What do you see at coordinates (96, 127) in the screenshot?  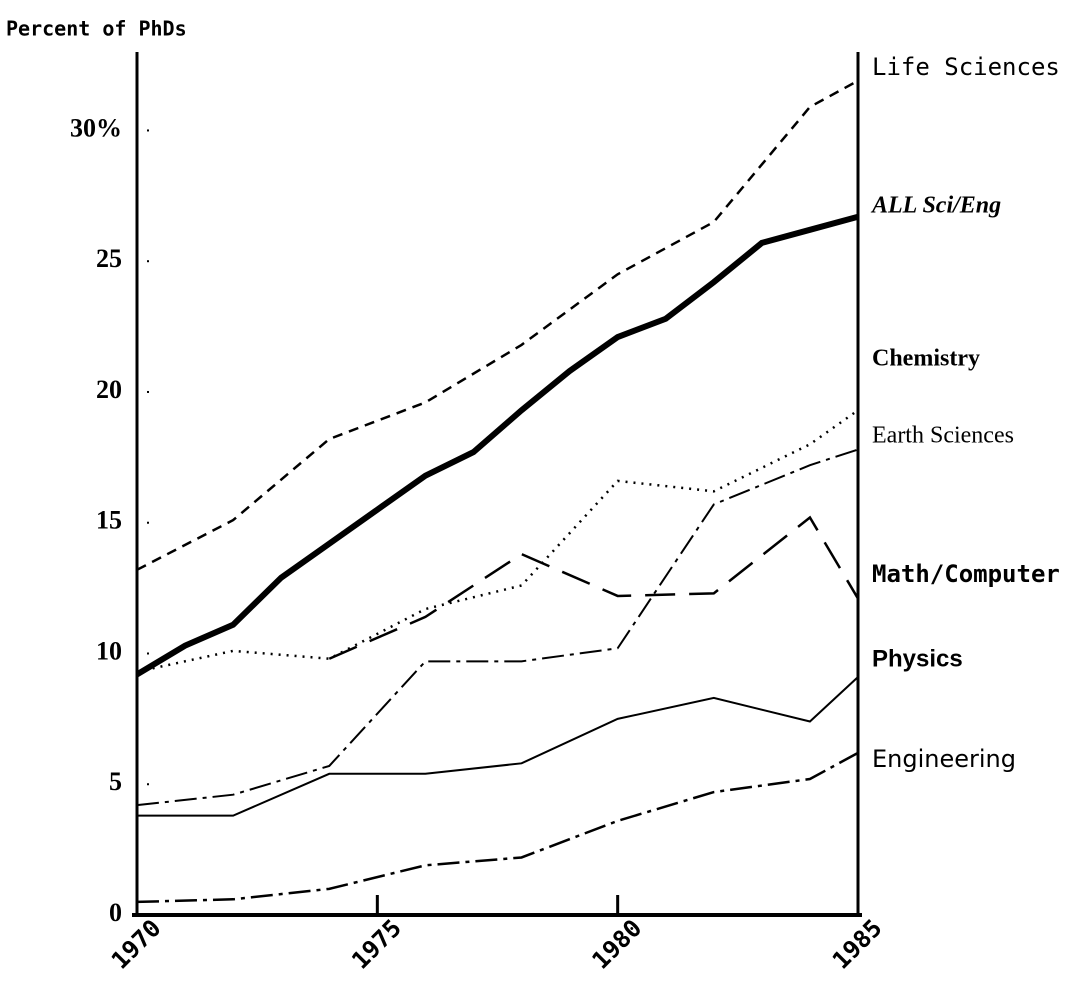 I see `y-tick-label: 30%` at bounding box center [96, 127].